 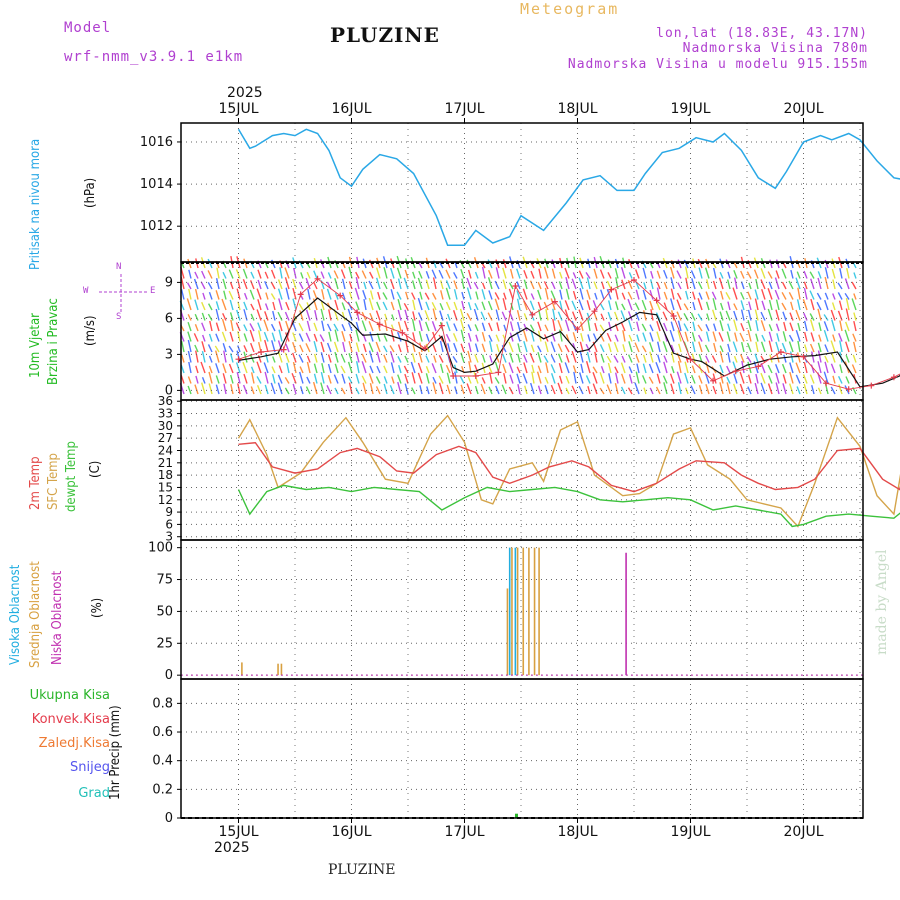 What do you see at coordinates (162, 703) in the screenshot?
I see `y-tick-label: 0.8` at bounding box center [162, 703].